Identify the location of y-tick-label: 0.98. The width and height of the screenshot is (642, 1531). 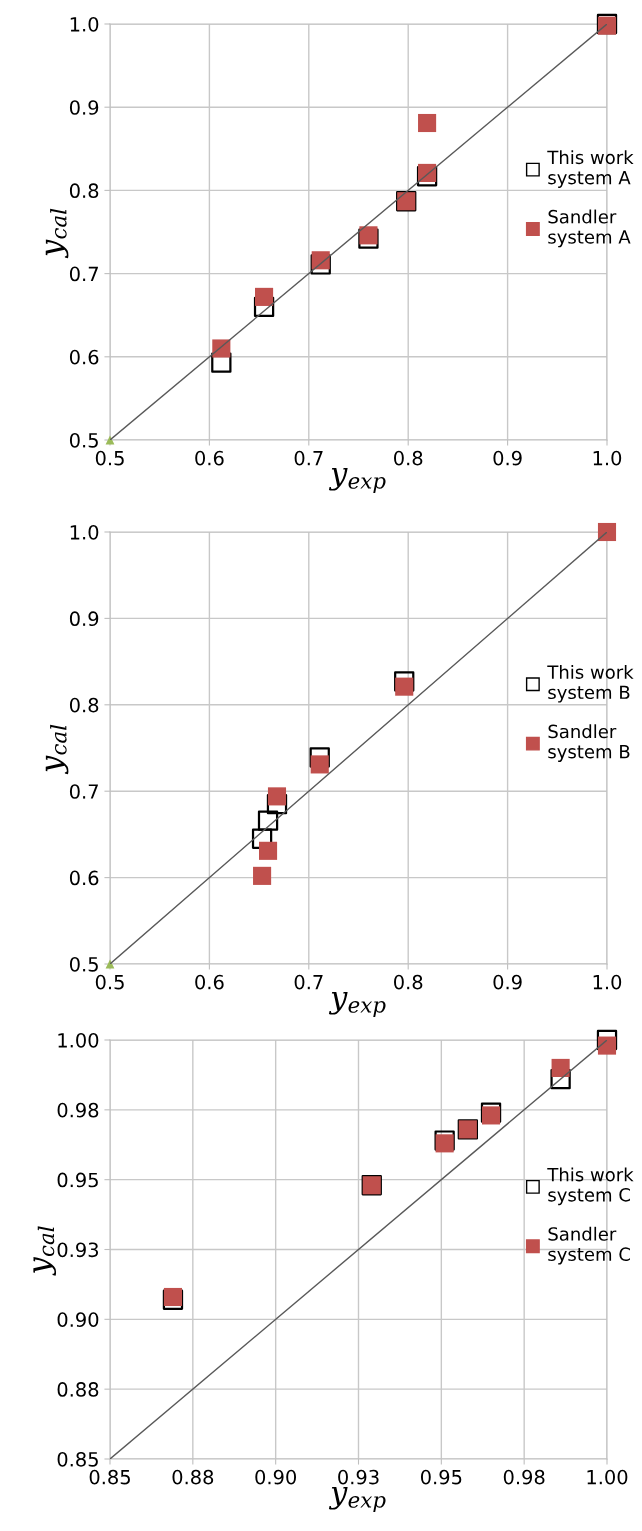
(78, 1110).